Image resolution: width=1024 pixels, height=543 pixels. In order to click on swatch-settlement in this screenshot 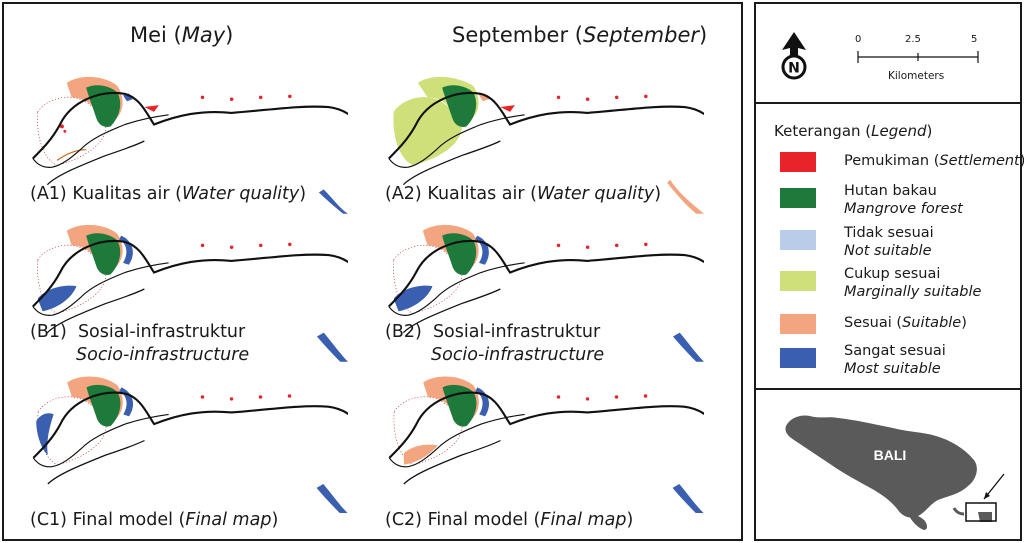, I will do `click(798, 162)`.